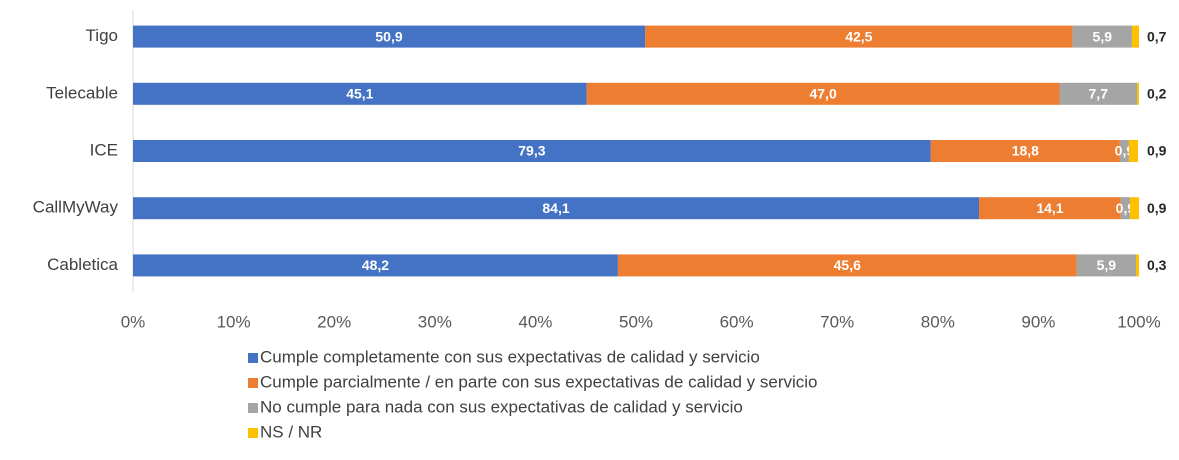  I want to click on data-label: 7,7, so click(1099, 94).